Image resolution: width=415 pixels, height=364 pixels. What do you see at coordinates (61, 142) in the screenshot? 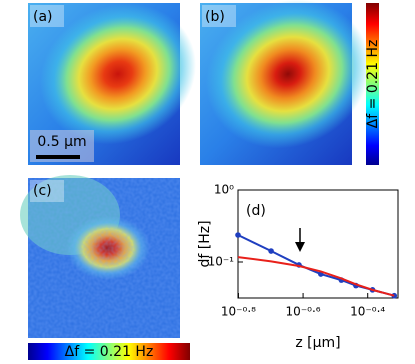
I see `scale-bar-label: 0.5 µm` at bounding box center [61, 142].